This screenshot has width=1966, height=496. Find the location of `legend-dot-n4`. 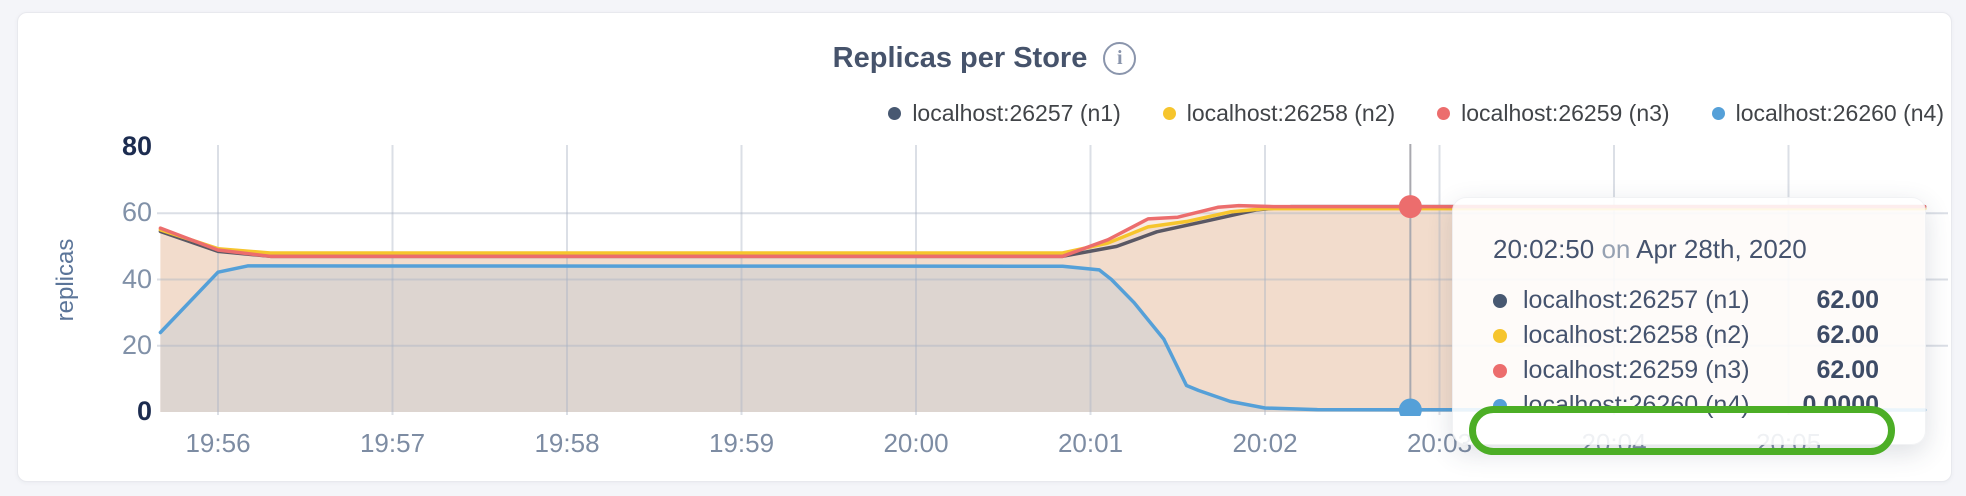

legend-dot-n4 is located at coordinates (1718, 113).